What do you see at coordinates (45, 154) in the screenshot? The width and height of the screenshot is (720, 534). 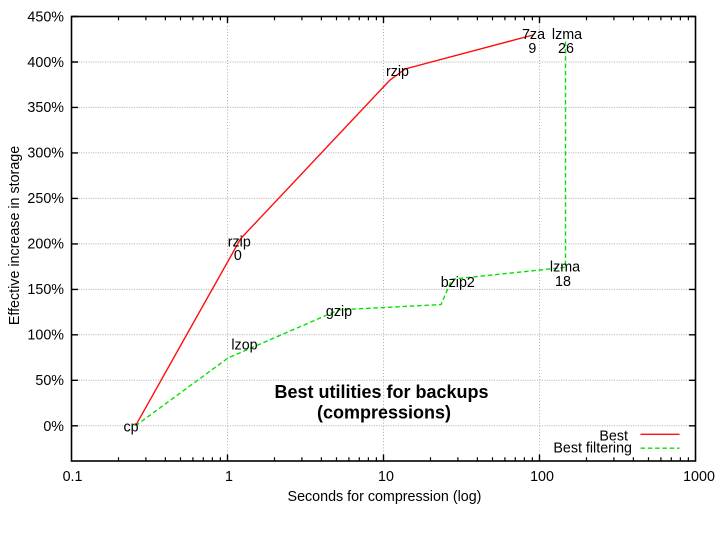 I see `svg-text: 300%` at bounding box center [45, 154].